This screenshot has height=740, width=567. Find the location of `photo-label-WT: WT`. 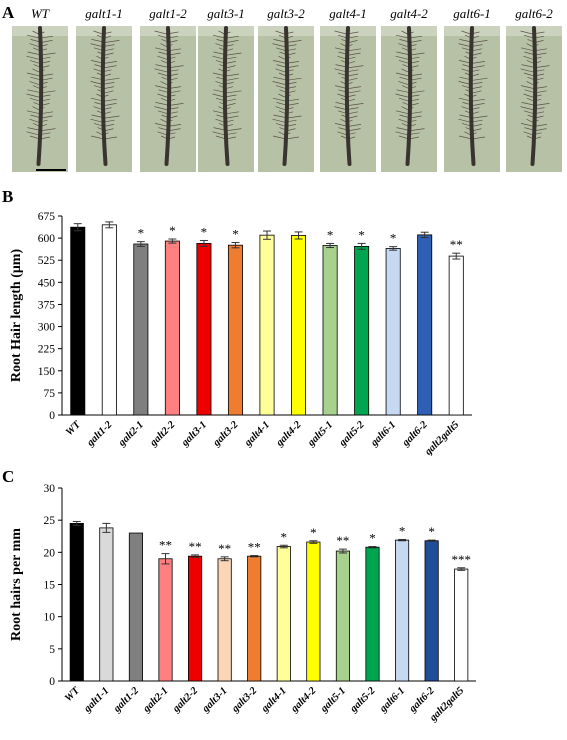

photo-label-WT: WT is located at coordinates (40, 13).